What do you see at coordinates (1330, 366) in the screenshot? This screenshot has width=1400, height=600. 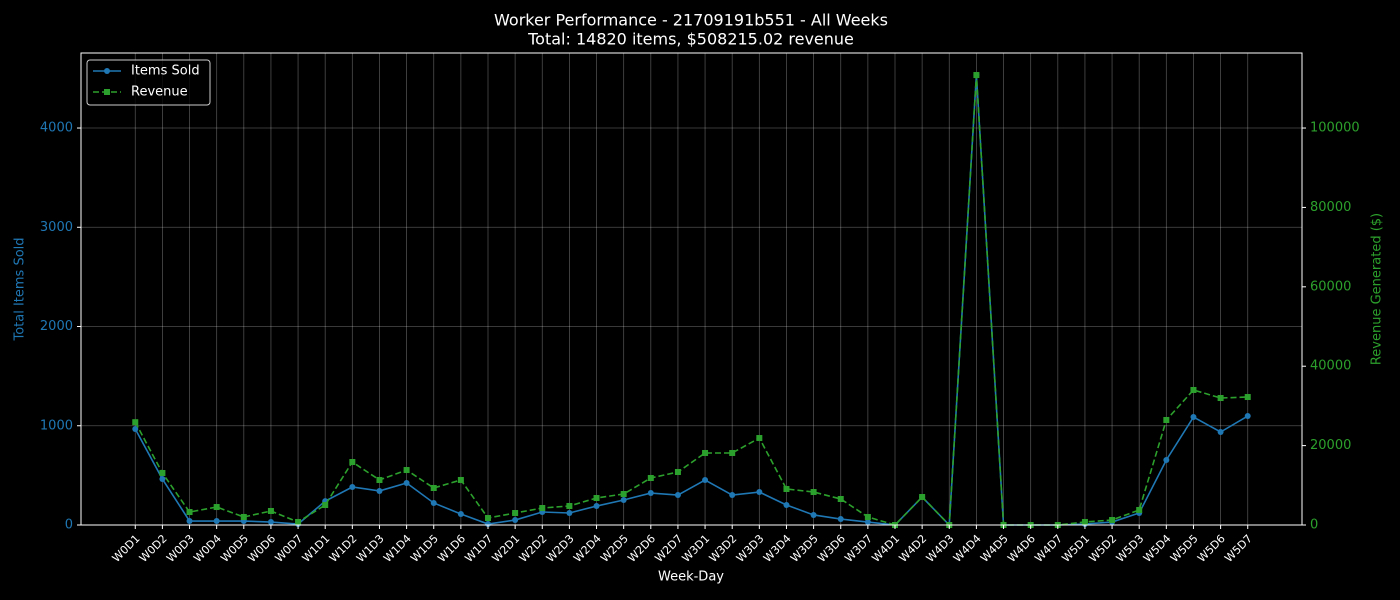 I see `y2-tick-label: 40000` at bounding box center [1330, 366].